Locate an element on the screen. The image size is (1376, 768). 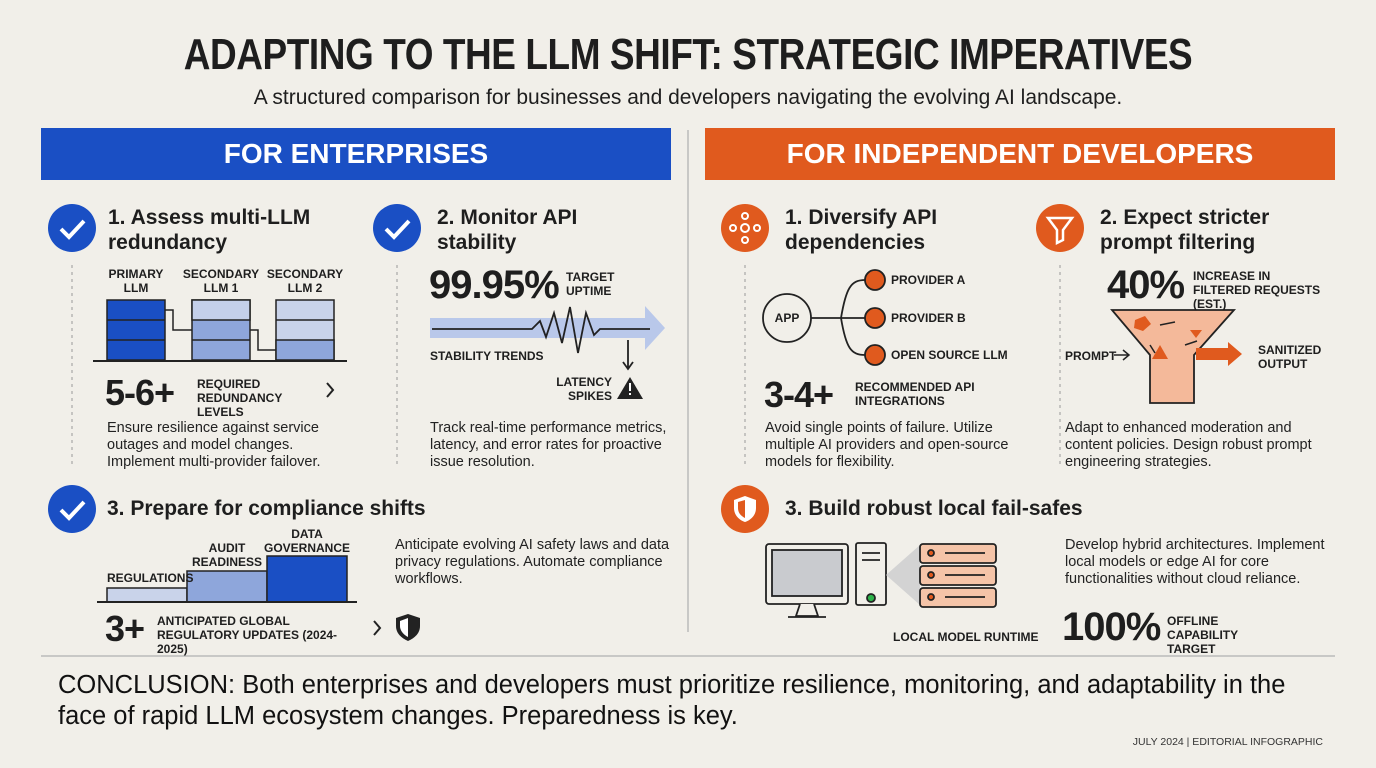
stat: 3+ is located at coordinates (125, 628).